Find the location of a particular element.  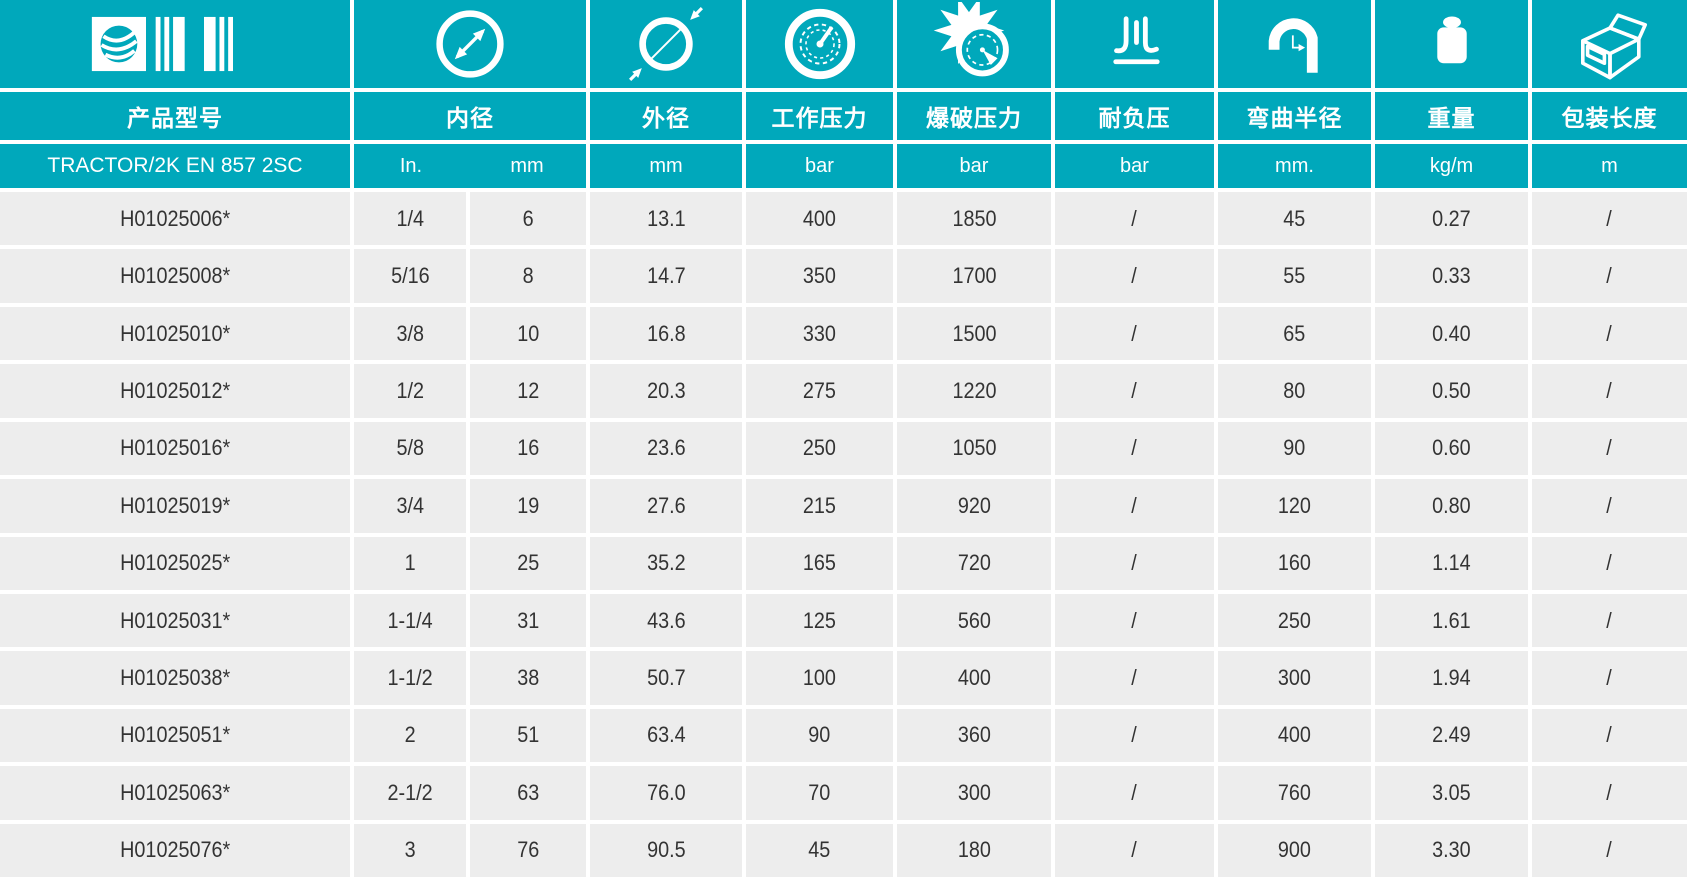

weight-icon is located at coordinates (1451, 40).